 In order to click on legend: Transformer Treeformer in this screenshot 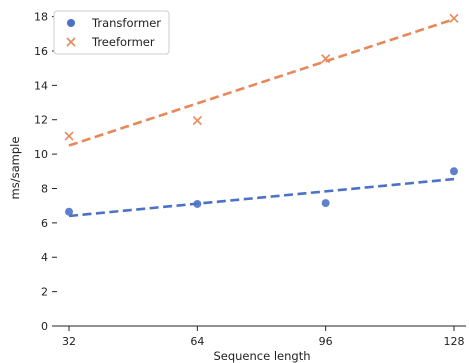, I will do `click(111, 32)`.